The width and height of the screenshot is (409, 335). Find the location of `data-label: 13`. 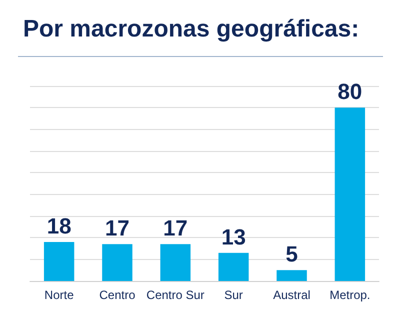

data-label: 13 is located at coordinates (233, 237).